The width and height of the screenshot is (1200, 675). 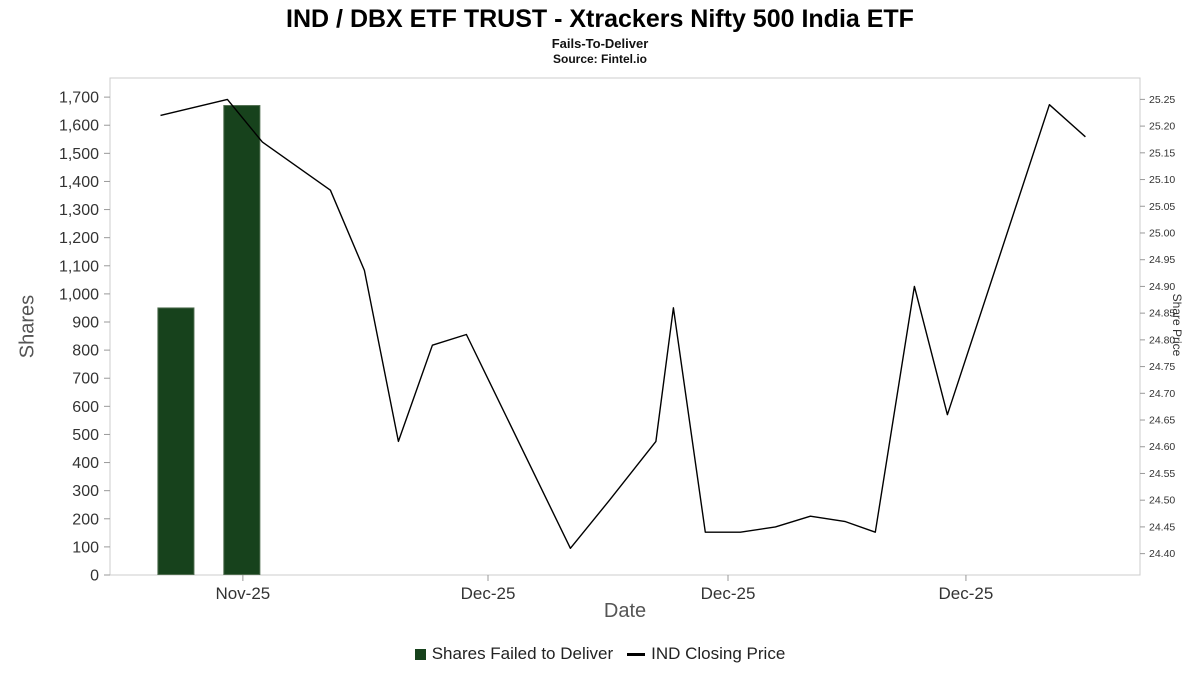 What do you see at coordinates (1162, 554) in the screenshot?
I see `svg-text: 24.40` at bounding box center [1162, 554].